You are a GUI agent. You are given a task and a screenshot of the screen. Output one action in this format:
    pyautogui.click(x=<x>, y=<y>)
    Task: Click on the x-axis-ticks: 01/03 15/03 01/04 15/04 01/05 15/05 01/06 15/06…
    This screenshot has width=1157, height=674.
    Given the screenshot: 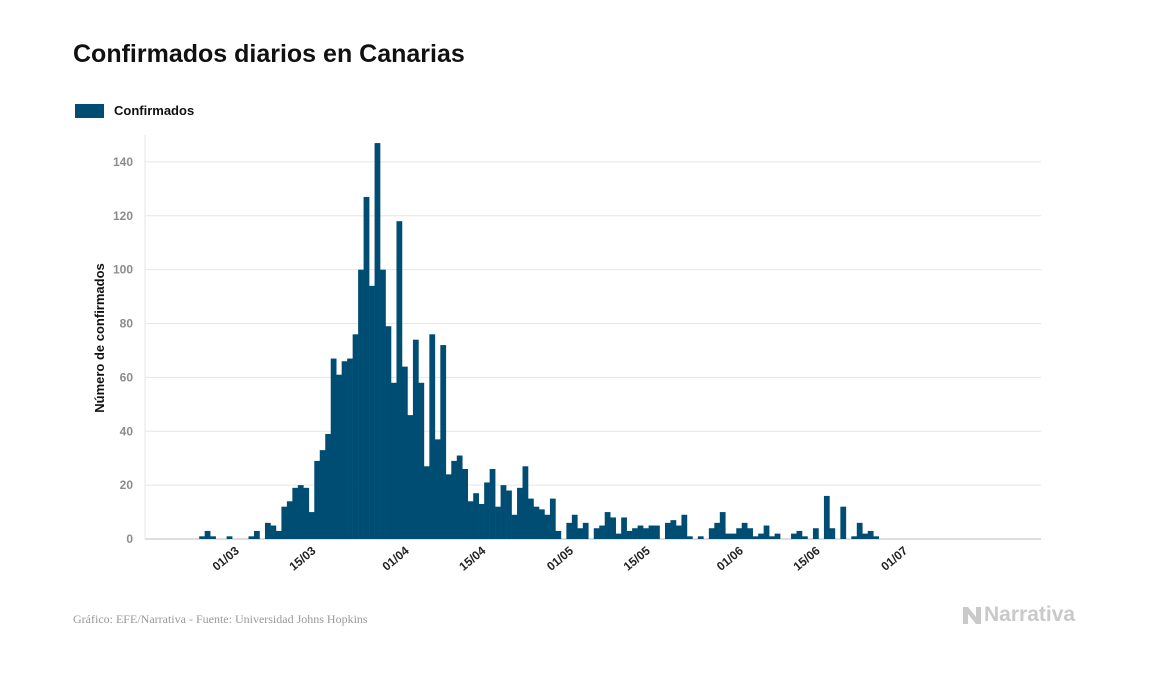 What is the action you would take?
    pyautogui.click(x=560, y=558)
    